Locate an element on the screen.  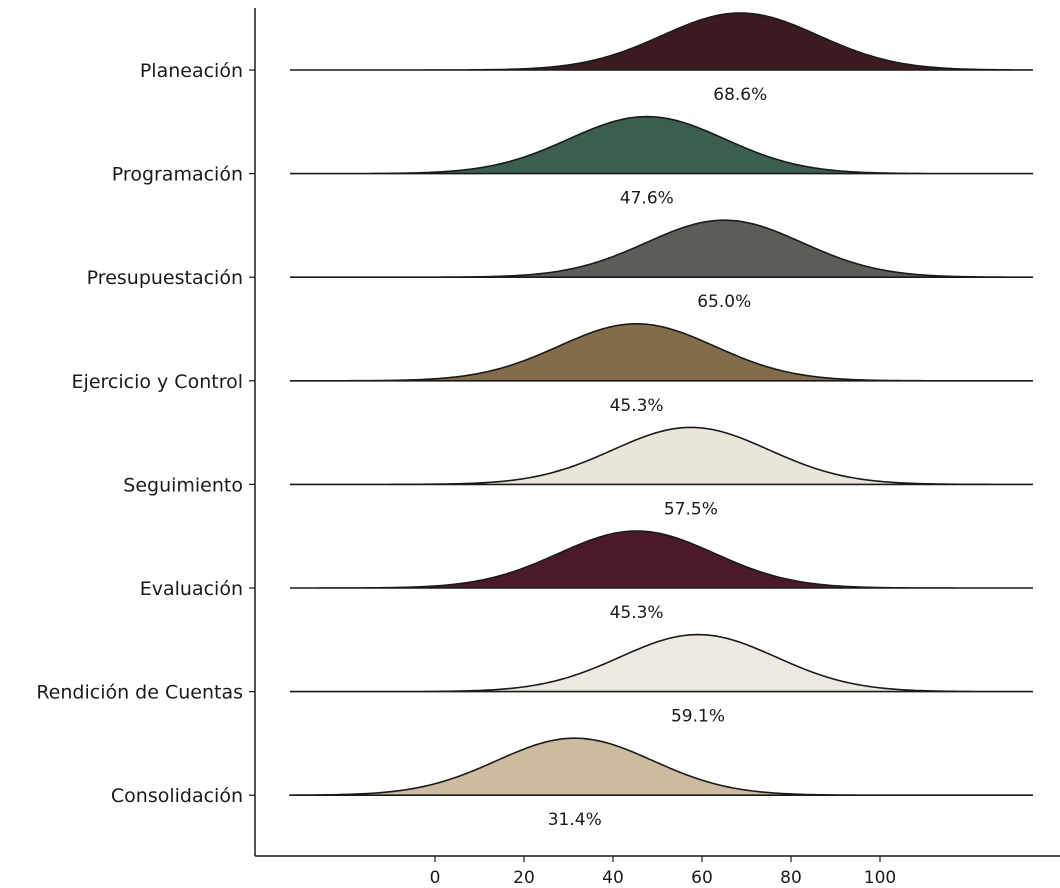
category-label-seguimiento: Seguimiento is located at coordinates (183, 485).